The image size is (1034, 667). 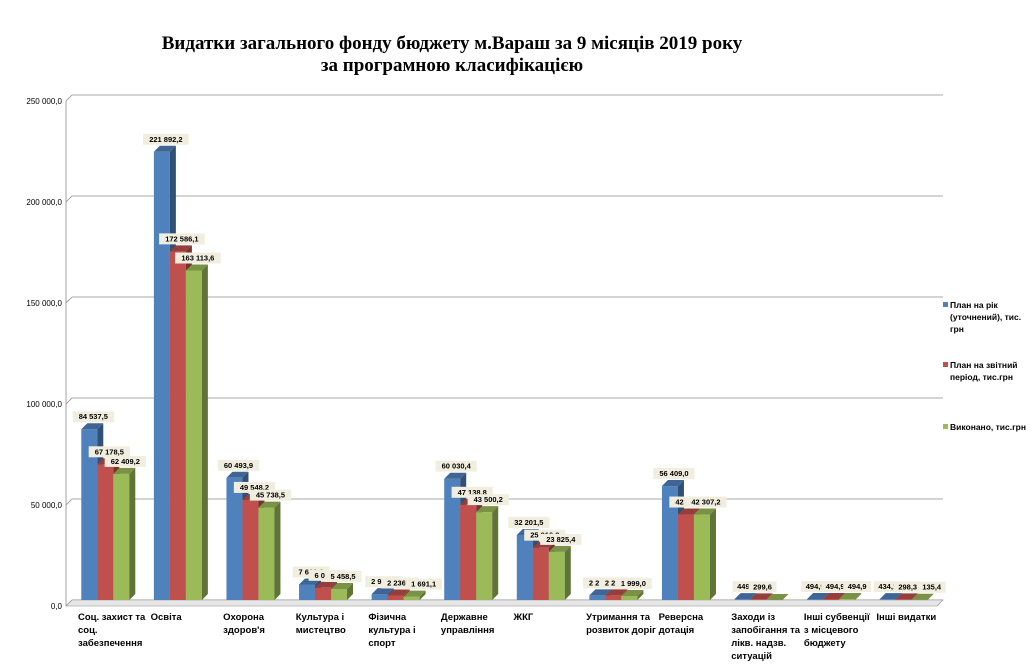 What do you see at coordinates (343, 576) in the screenshot?
I see `data-label: 5 458,5` at bounding box center [343, 576].